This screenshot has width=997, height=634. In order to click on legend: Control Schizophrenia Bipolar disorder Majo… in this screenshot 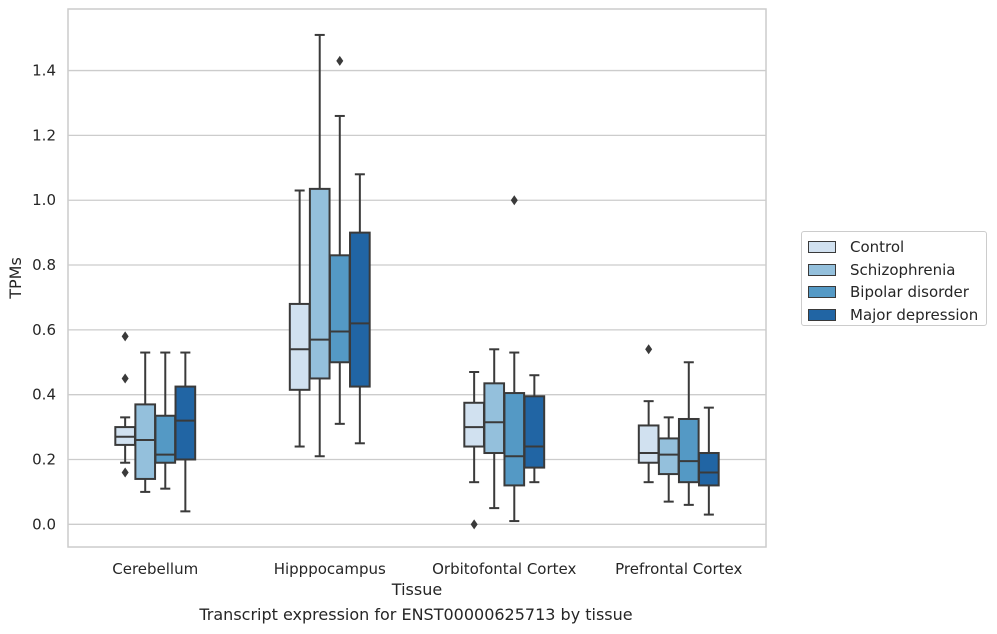, I will do `click(894, 278)`.